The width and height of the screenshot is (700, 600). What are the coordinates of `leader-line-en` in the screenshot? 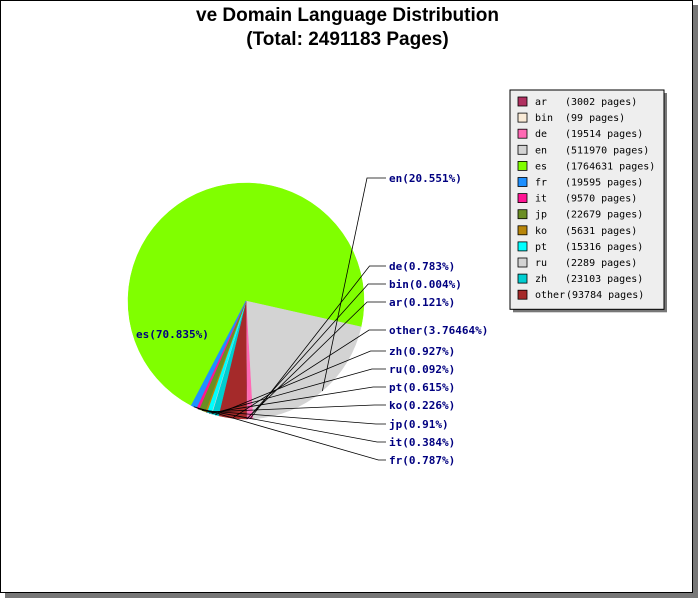 It's located at (354, 284).